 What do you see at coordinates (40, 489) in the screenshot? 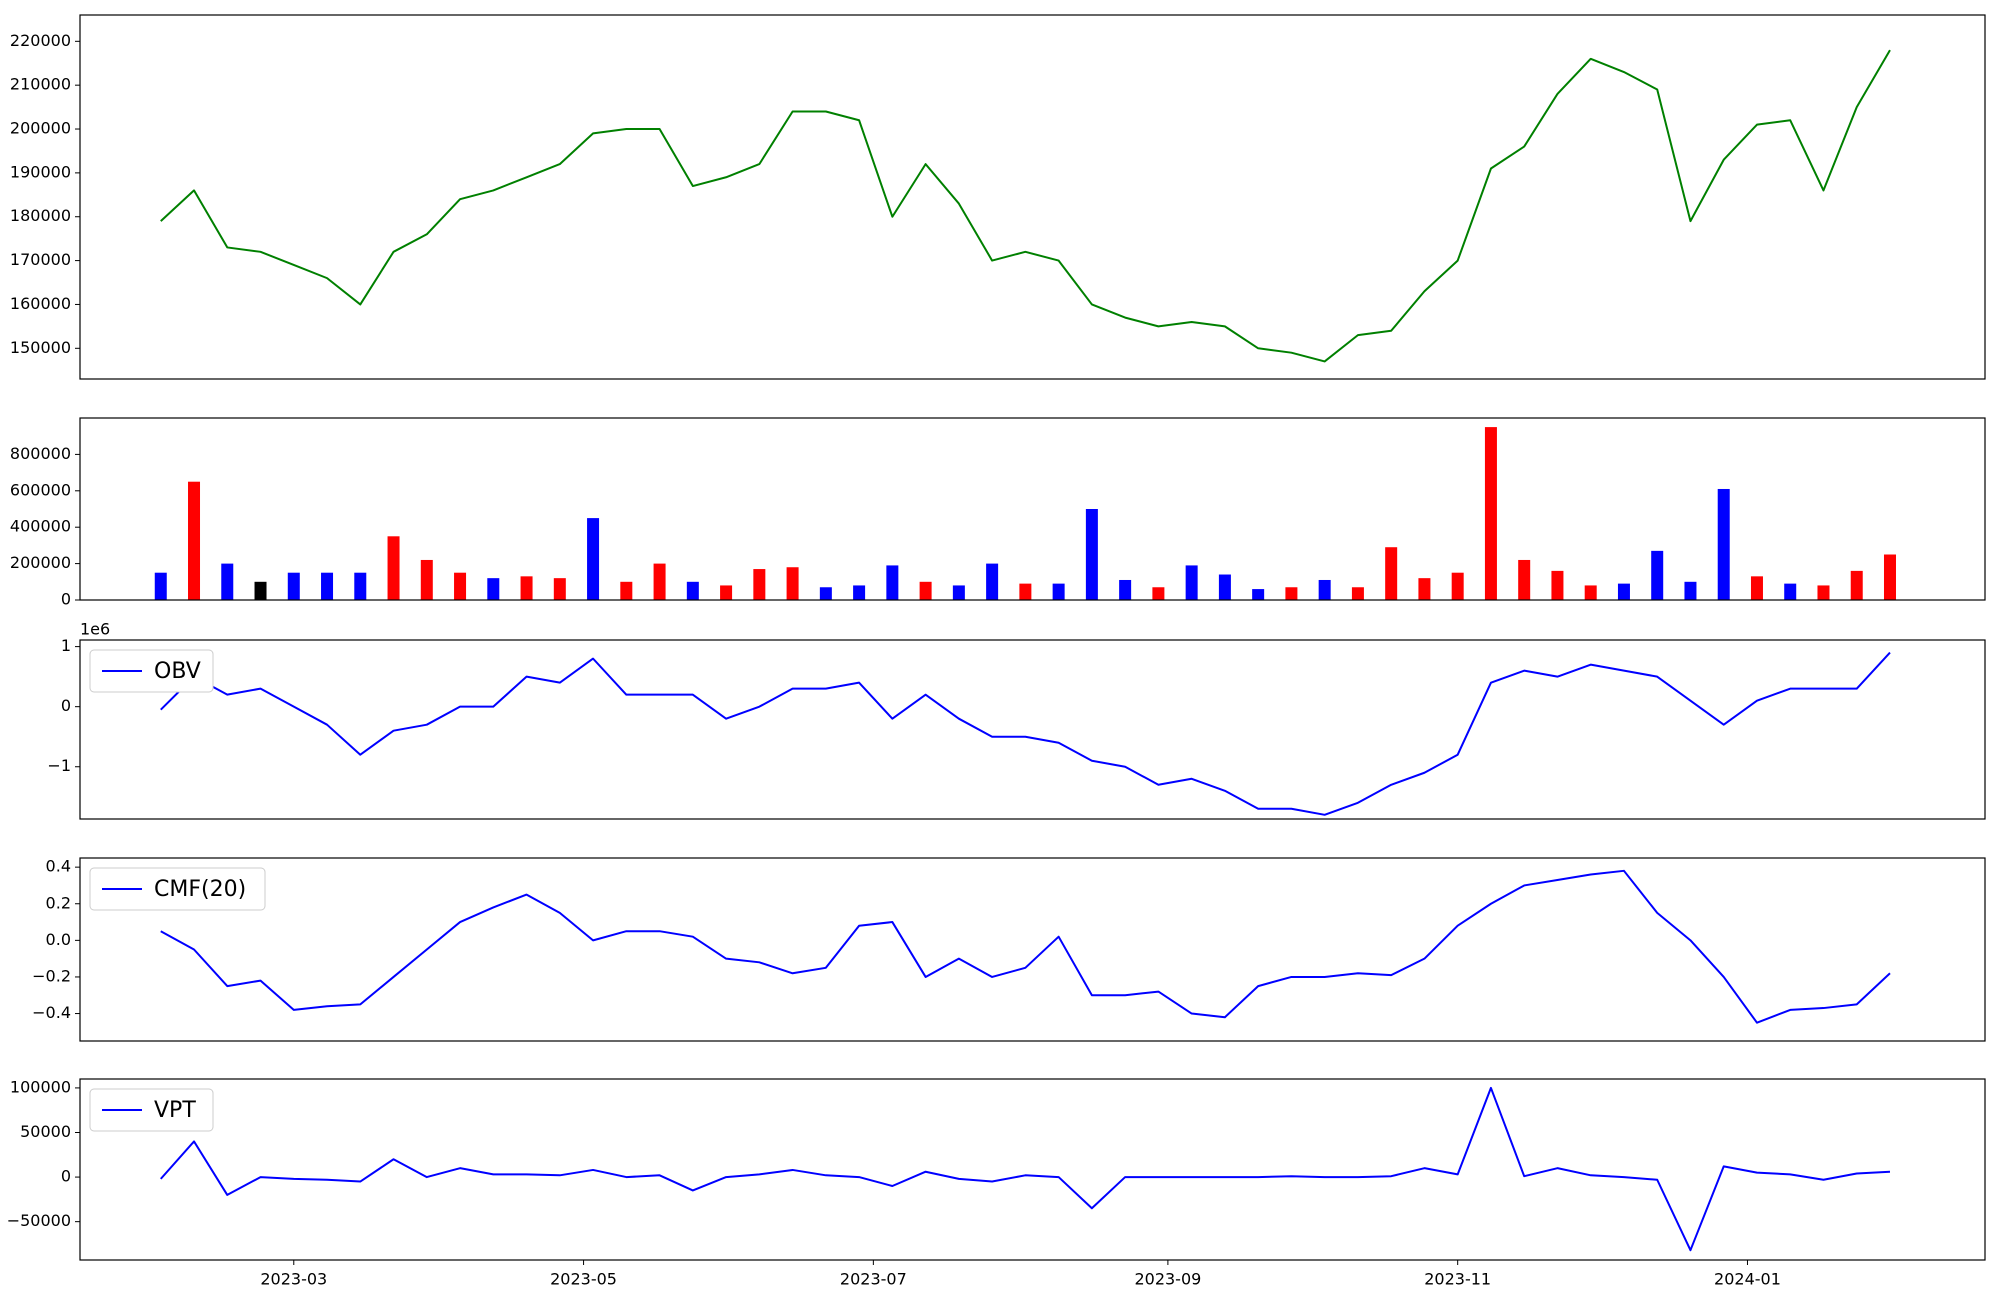
I see `y-tick-label: 600000` at bounding box center [40, 489].